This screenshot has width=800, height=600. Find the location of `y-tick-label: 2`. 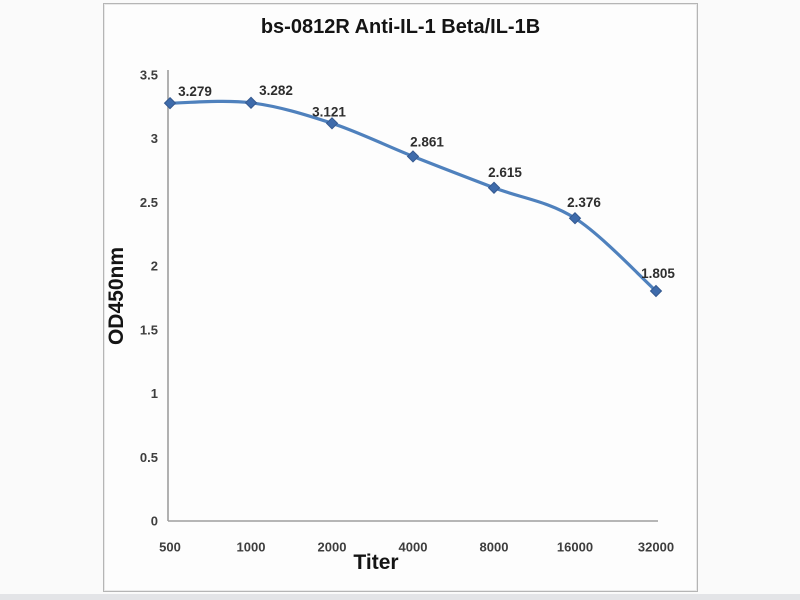

y-tick-label: 2 is located at coordinates (154, 266).